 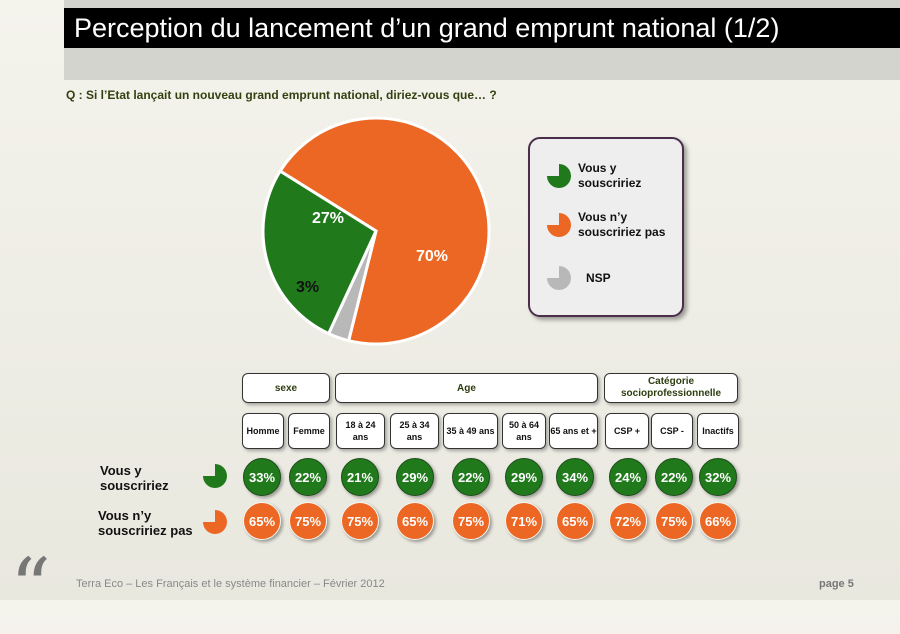 What do you see at coordinates (628, 477) in the screenshot?
I see `value-circle-yes: 24%` at bounding box center [628, 477].